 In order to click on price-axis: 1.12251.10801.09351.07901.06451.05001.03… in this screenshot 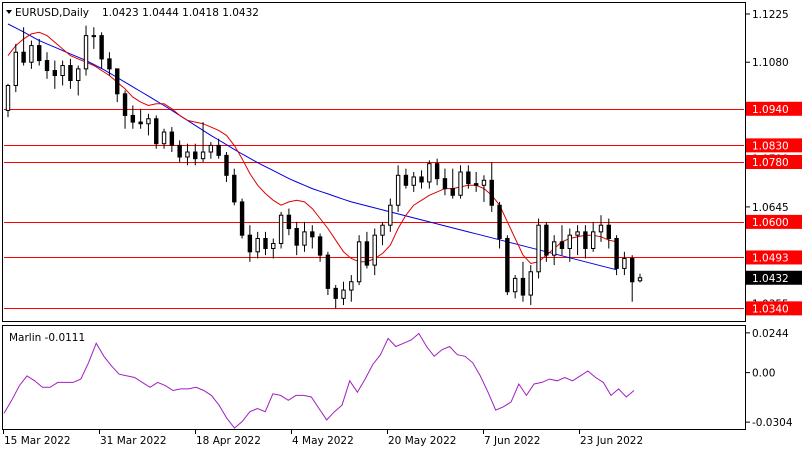, I will do `click(774, 162)`.